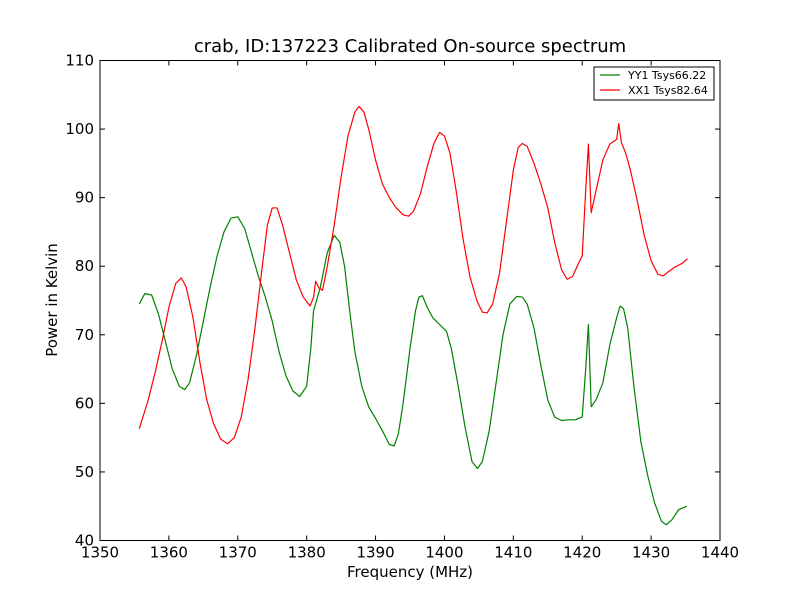  Describe the element at coordinates (666, 75) in the screenshot. I see `legend-label: YY1 Tsys66.22` at that location.